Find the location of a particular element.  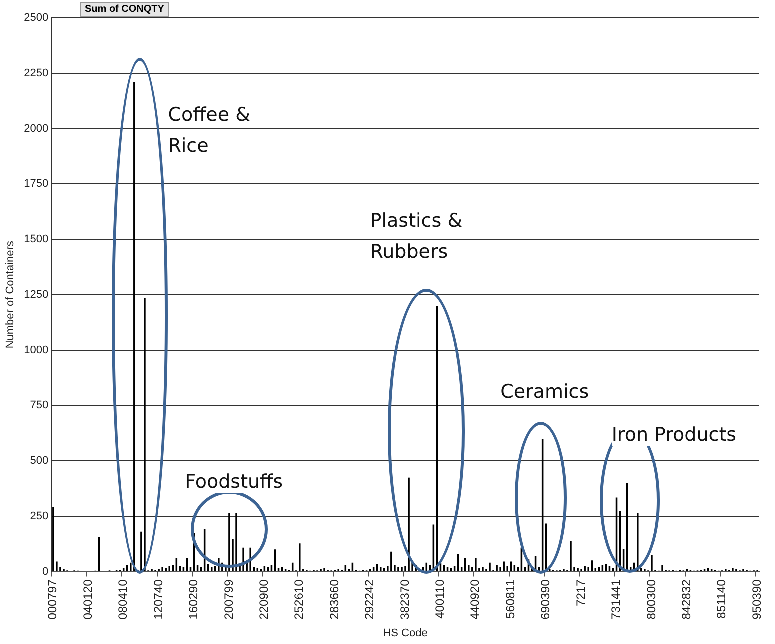

x-tick-label: 842832 is located at coordinates (686, 599).